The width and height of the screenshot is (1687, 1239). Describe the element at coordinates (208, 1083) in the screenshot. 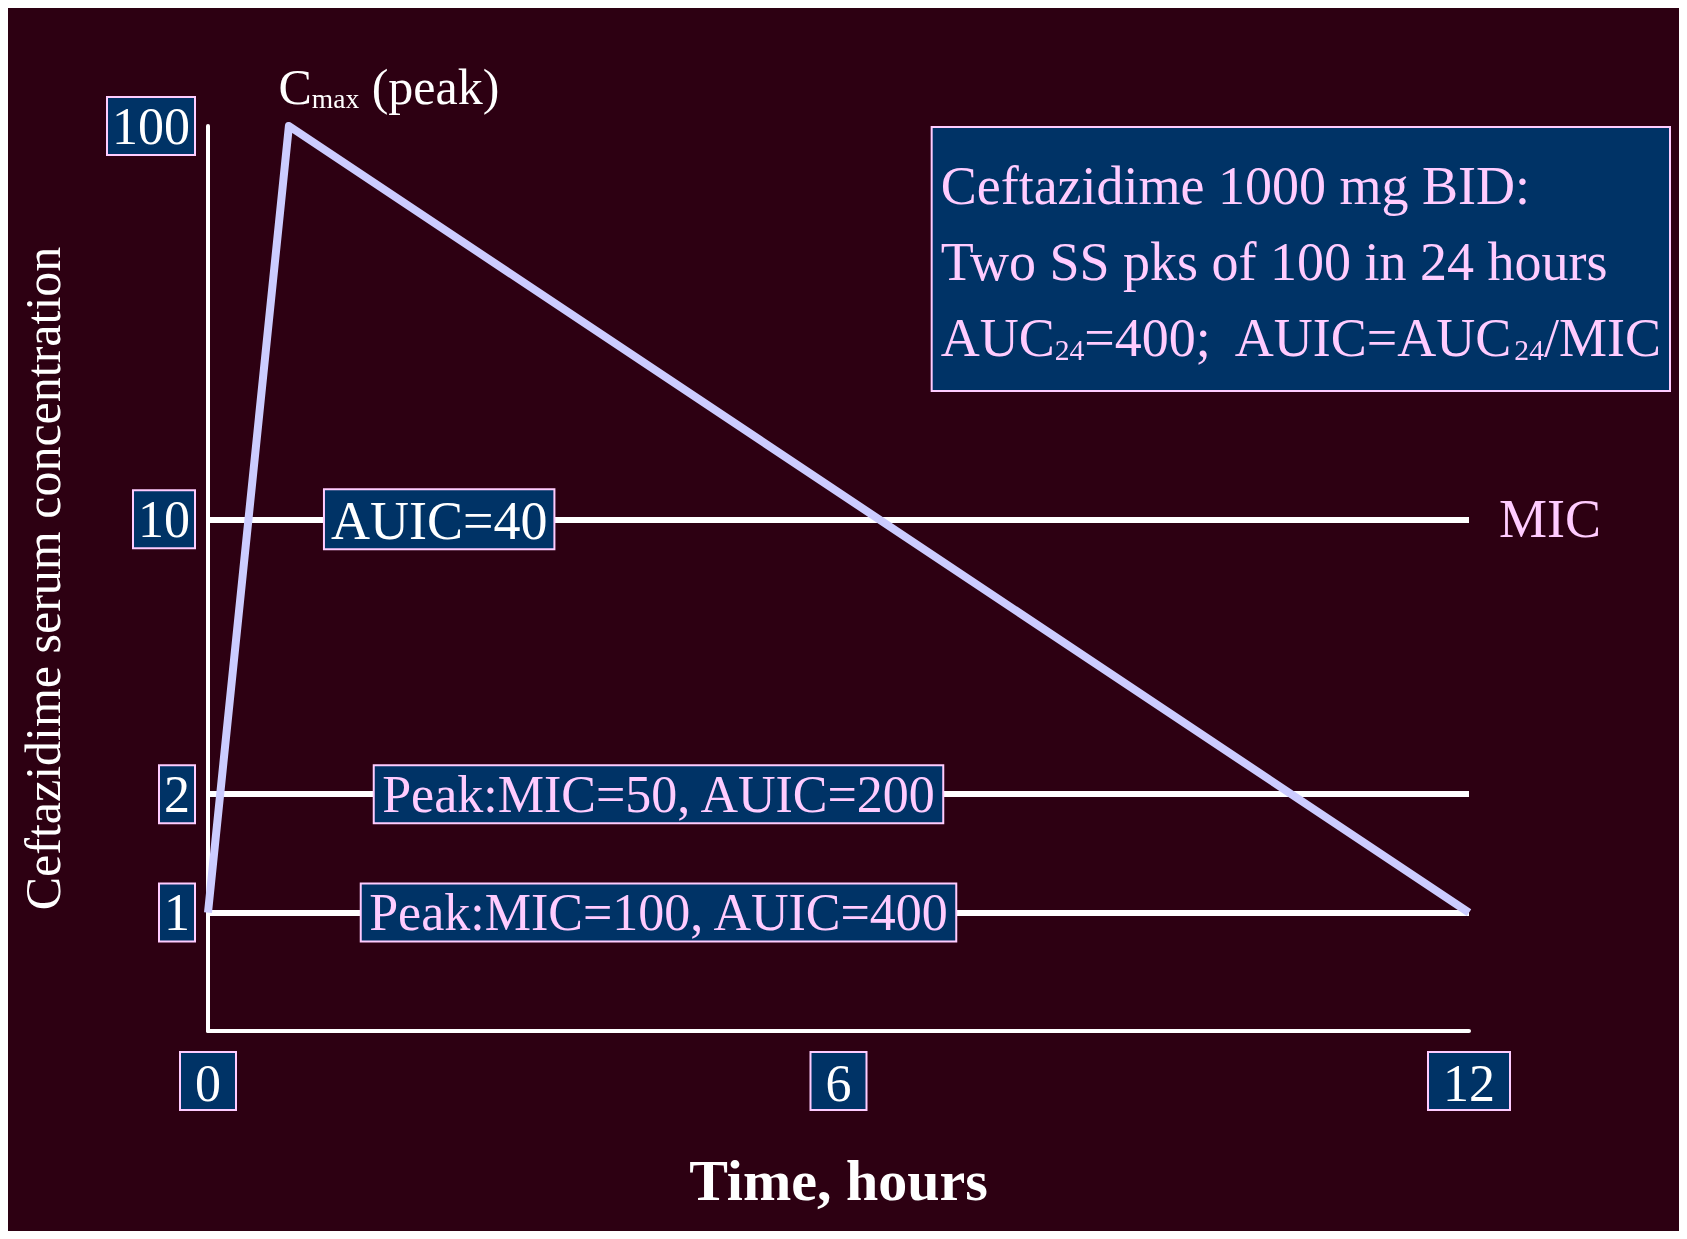

I see `x-tick-label: 0` at that location.